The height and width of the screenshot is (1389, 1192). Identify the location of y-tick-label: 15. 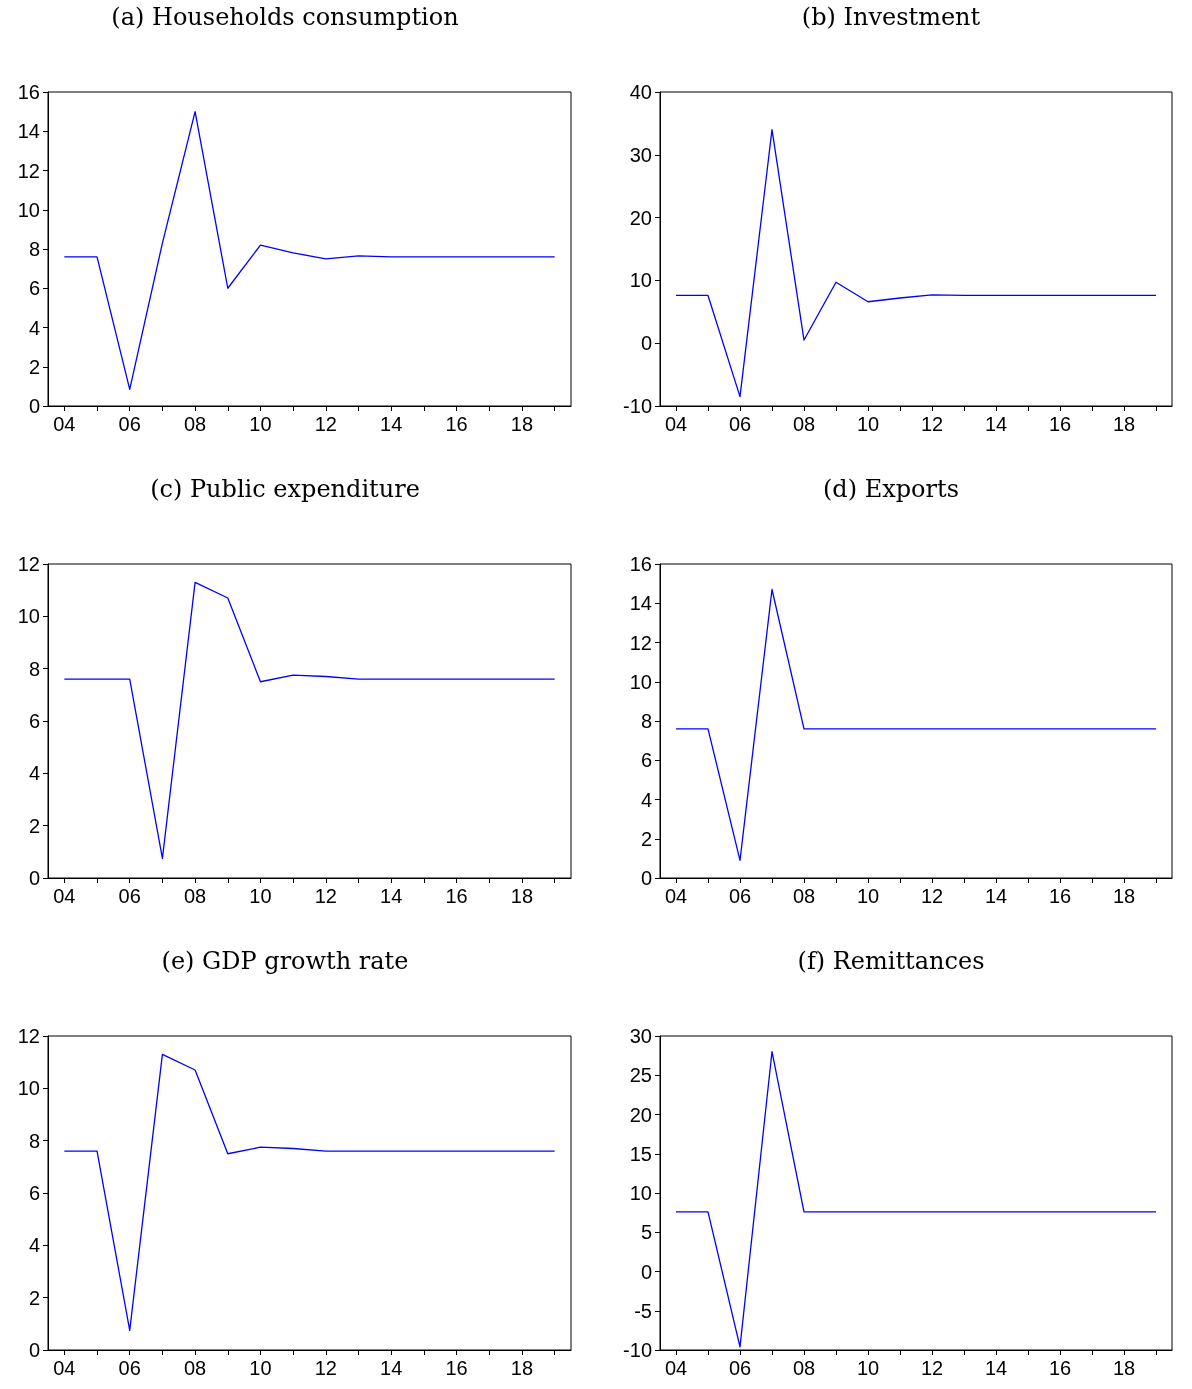
(640, 1153).